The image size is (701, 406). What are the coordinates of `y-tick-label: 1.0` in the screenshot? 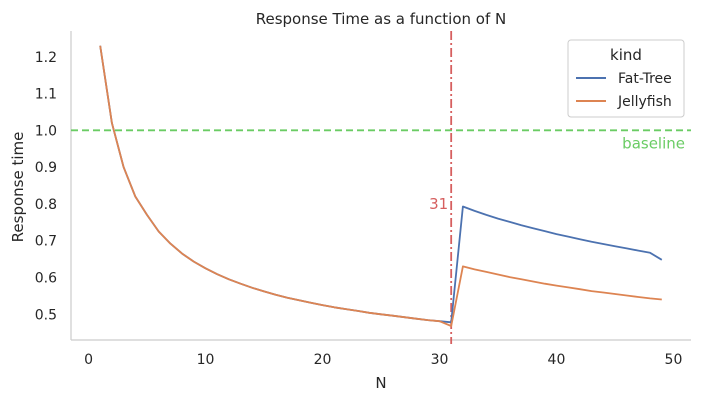 It's located at (46, 131).